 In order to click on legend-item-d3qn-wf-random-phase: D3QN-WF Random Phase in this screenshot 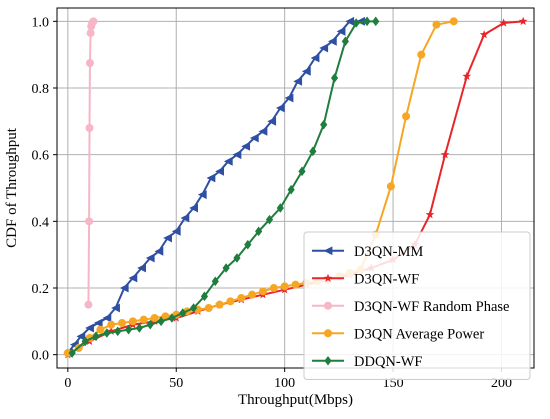, I will do `click(410, 307)`.